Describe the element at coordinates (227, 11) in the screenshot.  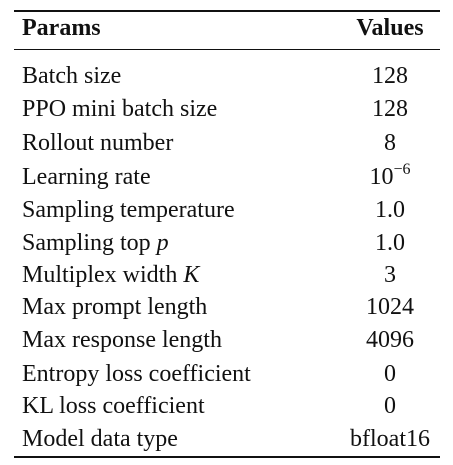
I see `top-rule` at that location.